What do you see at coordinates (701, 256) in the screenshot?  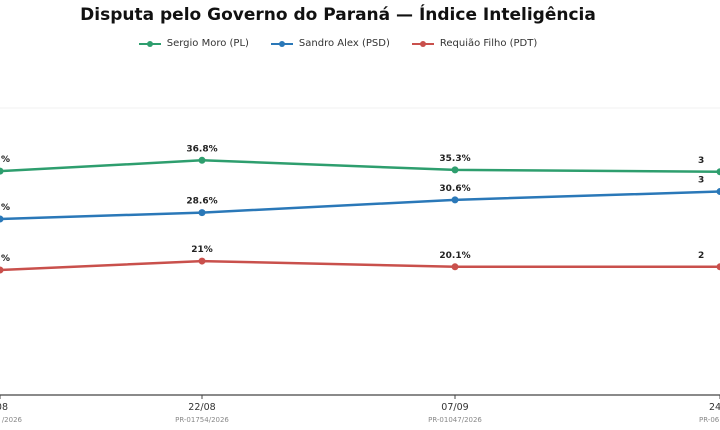 I see `data-label-2-3: 2` at bounding box center [701, 256].